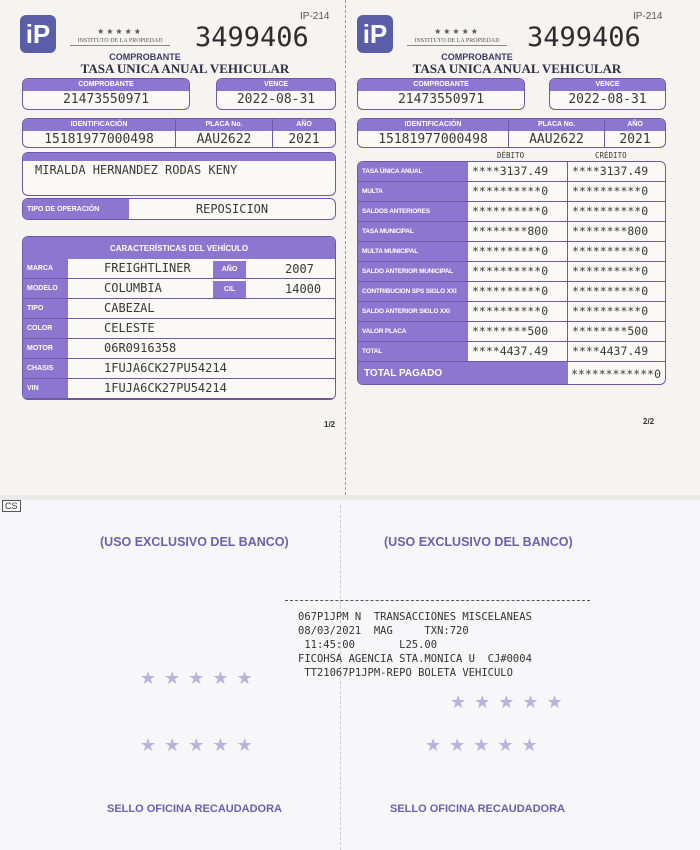  Describe the element at coordinates (413, 171) in the screenshot. I see `charge-label: TASA ÚNICA ANUAL` at that location.